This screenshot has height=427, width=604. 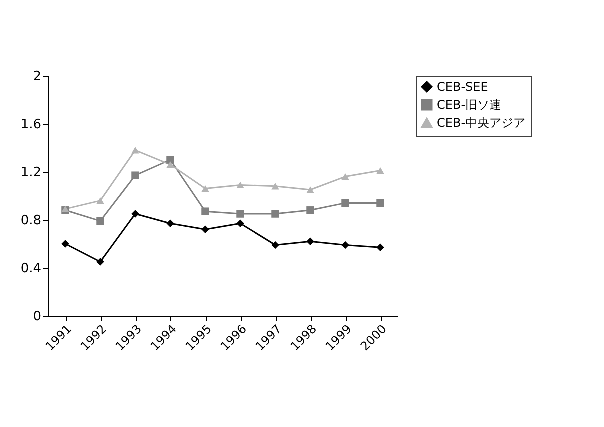 I want to click on legend-label: CEB-中央アジア, so click(x=481, y=123).